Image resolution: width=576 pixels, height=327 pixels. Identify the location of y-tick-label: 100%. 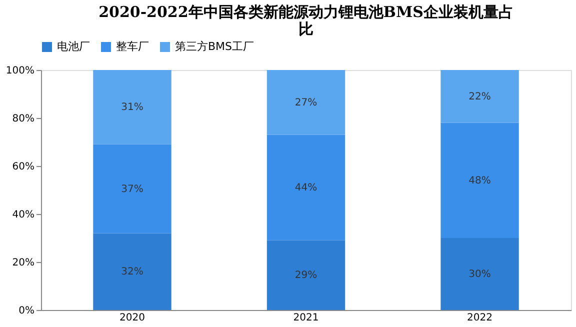
(20, 71).